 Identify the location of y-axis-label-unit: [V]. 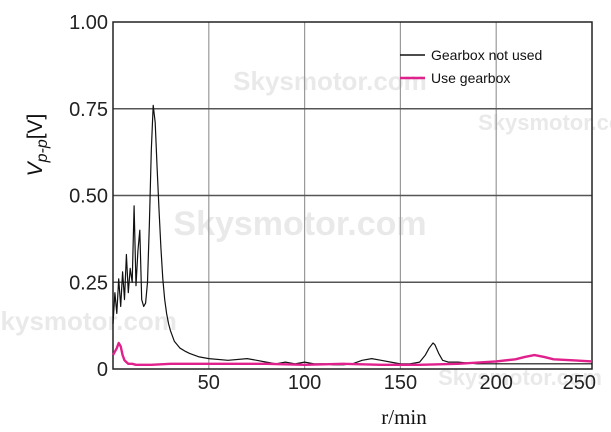
(35, 127).